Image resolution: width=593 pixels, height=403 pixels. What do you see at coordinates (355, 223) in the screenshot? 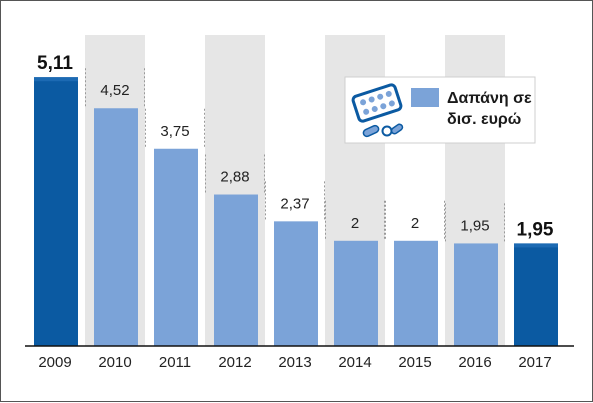
I see `value-label-2014: 2` at bounding box center [355, 223].